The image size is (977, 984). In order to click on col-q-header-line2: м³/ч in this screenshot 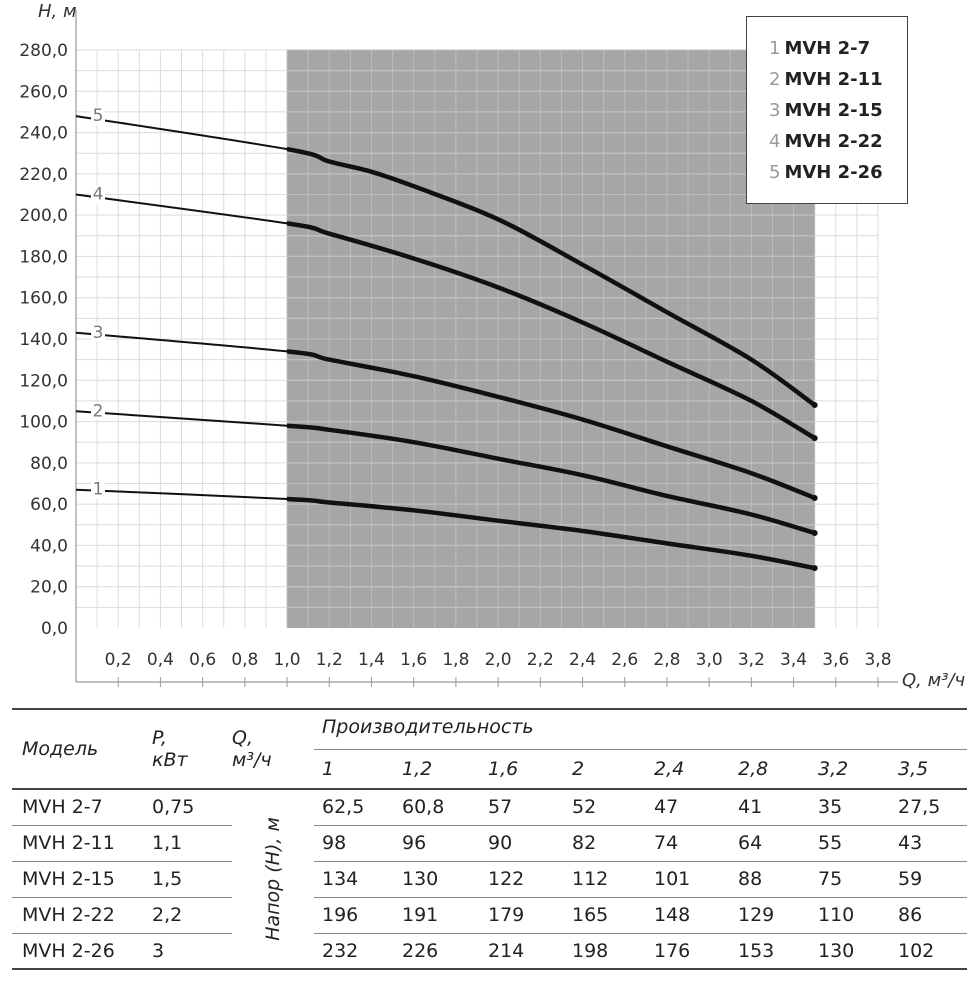, I will do `click(252, 760)`.